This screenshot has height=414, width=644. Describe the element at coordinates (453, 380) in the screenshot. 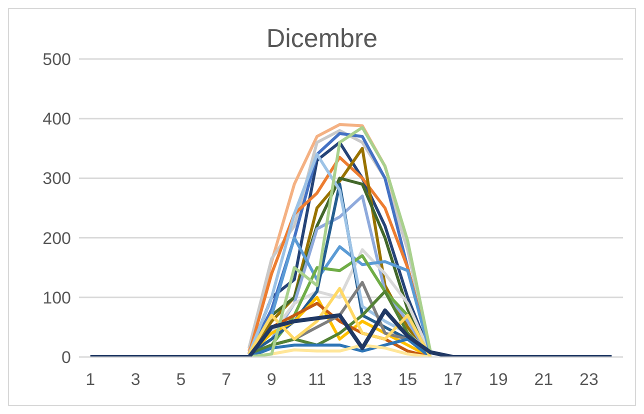

I see `x-tick-label: 17` at that location.